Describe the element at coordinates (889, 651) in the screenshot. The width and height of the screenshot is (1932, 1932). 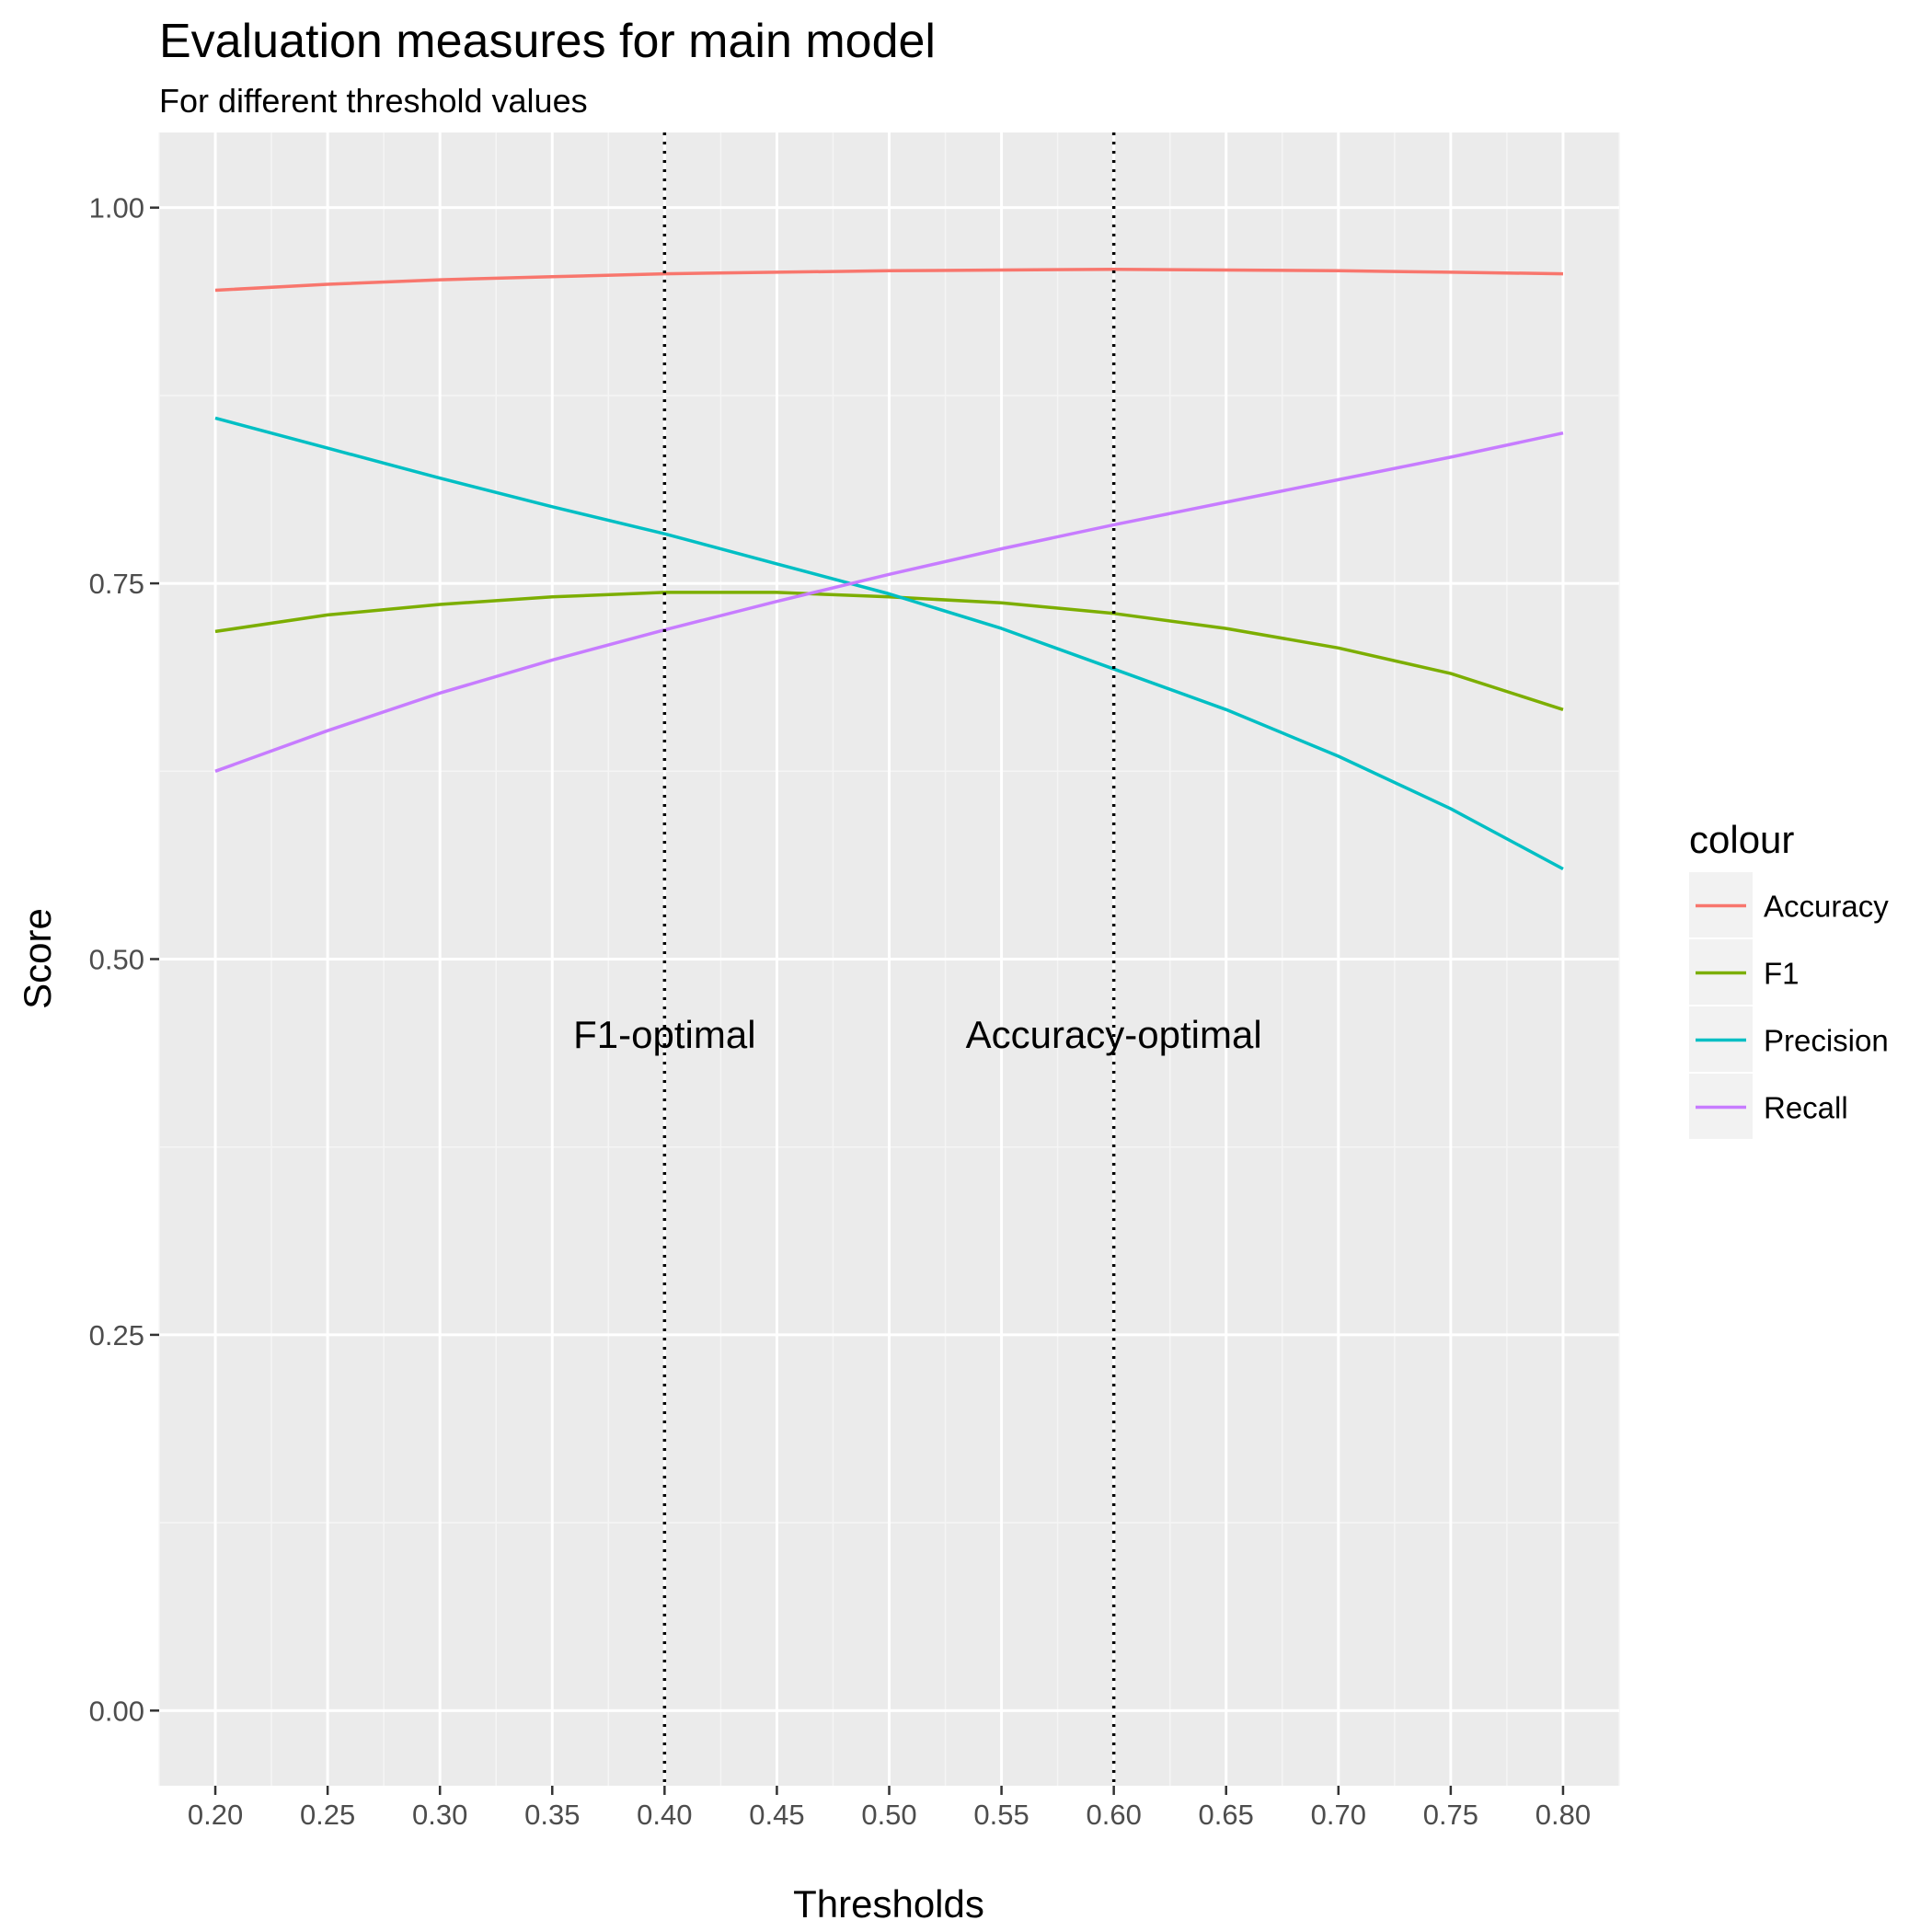
I see `series-line-f1` at that location.